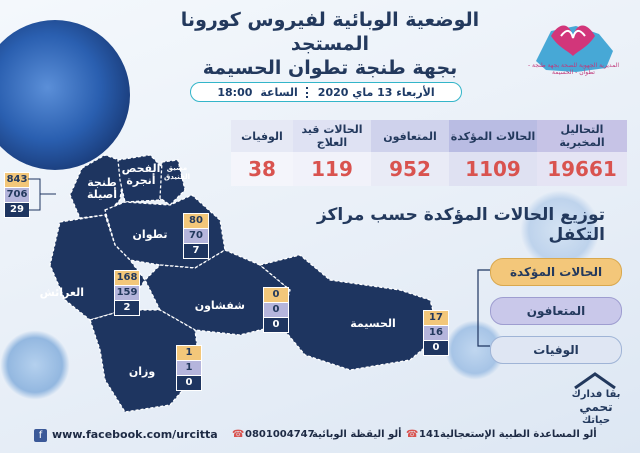 The image size is (640, 453). Describe the element at coordinates (276, 295) in the screenshot. I see `confirmed-count: 0` at that location.